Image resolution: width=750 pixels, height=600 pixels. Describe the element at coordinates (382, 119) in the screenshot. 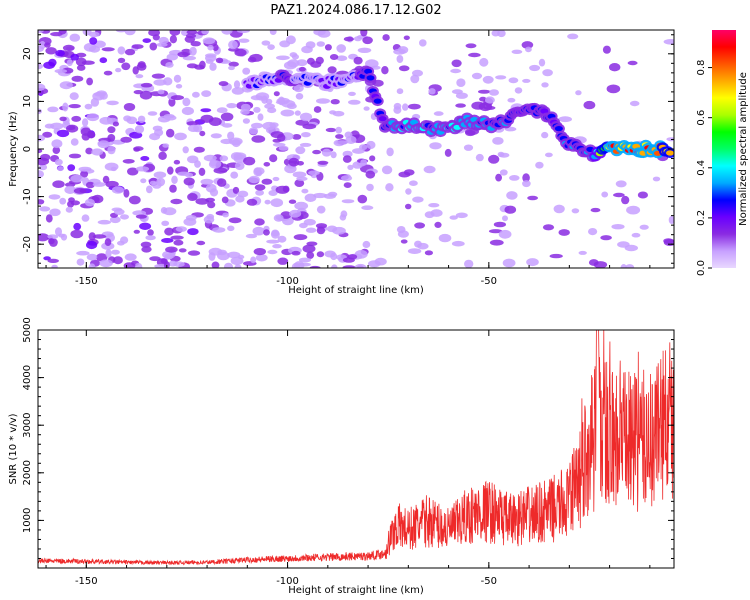

I see `ridge-point` at that location.